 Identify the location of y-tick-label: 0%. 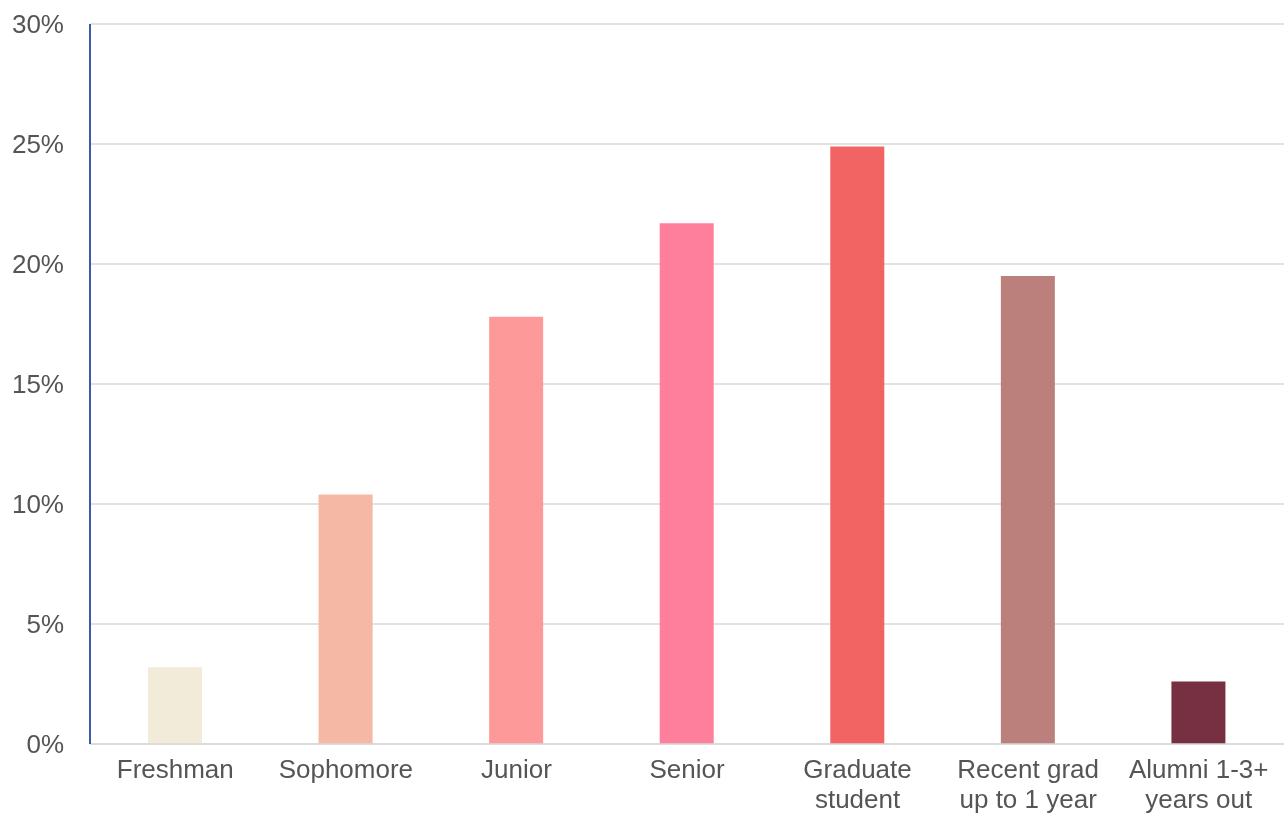
(45, 744).